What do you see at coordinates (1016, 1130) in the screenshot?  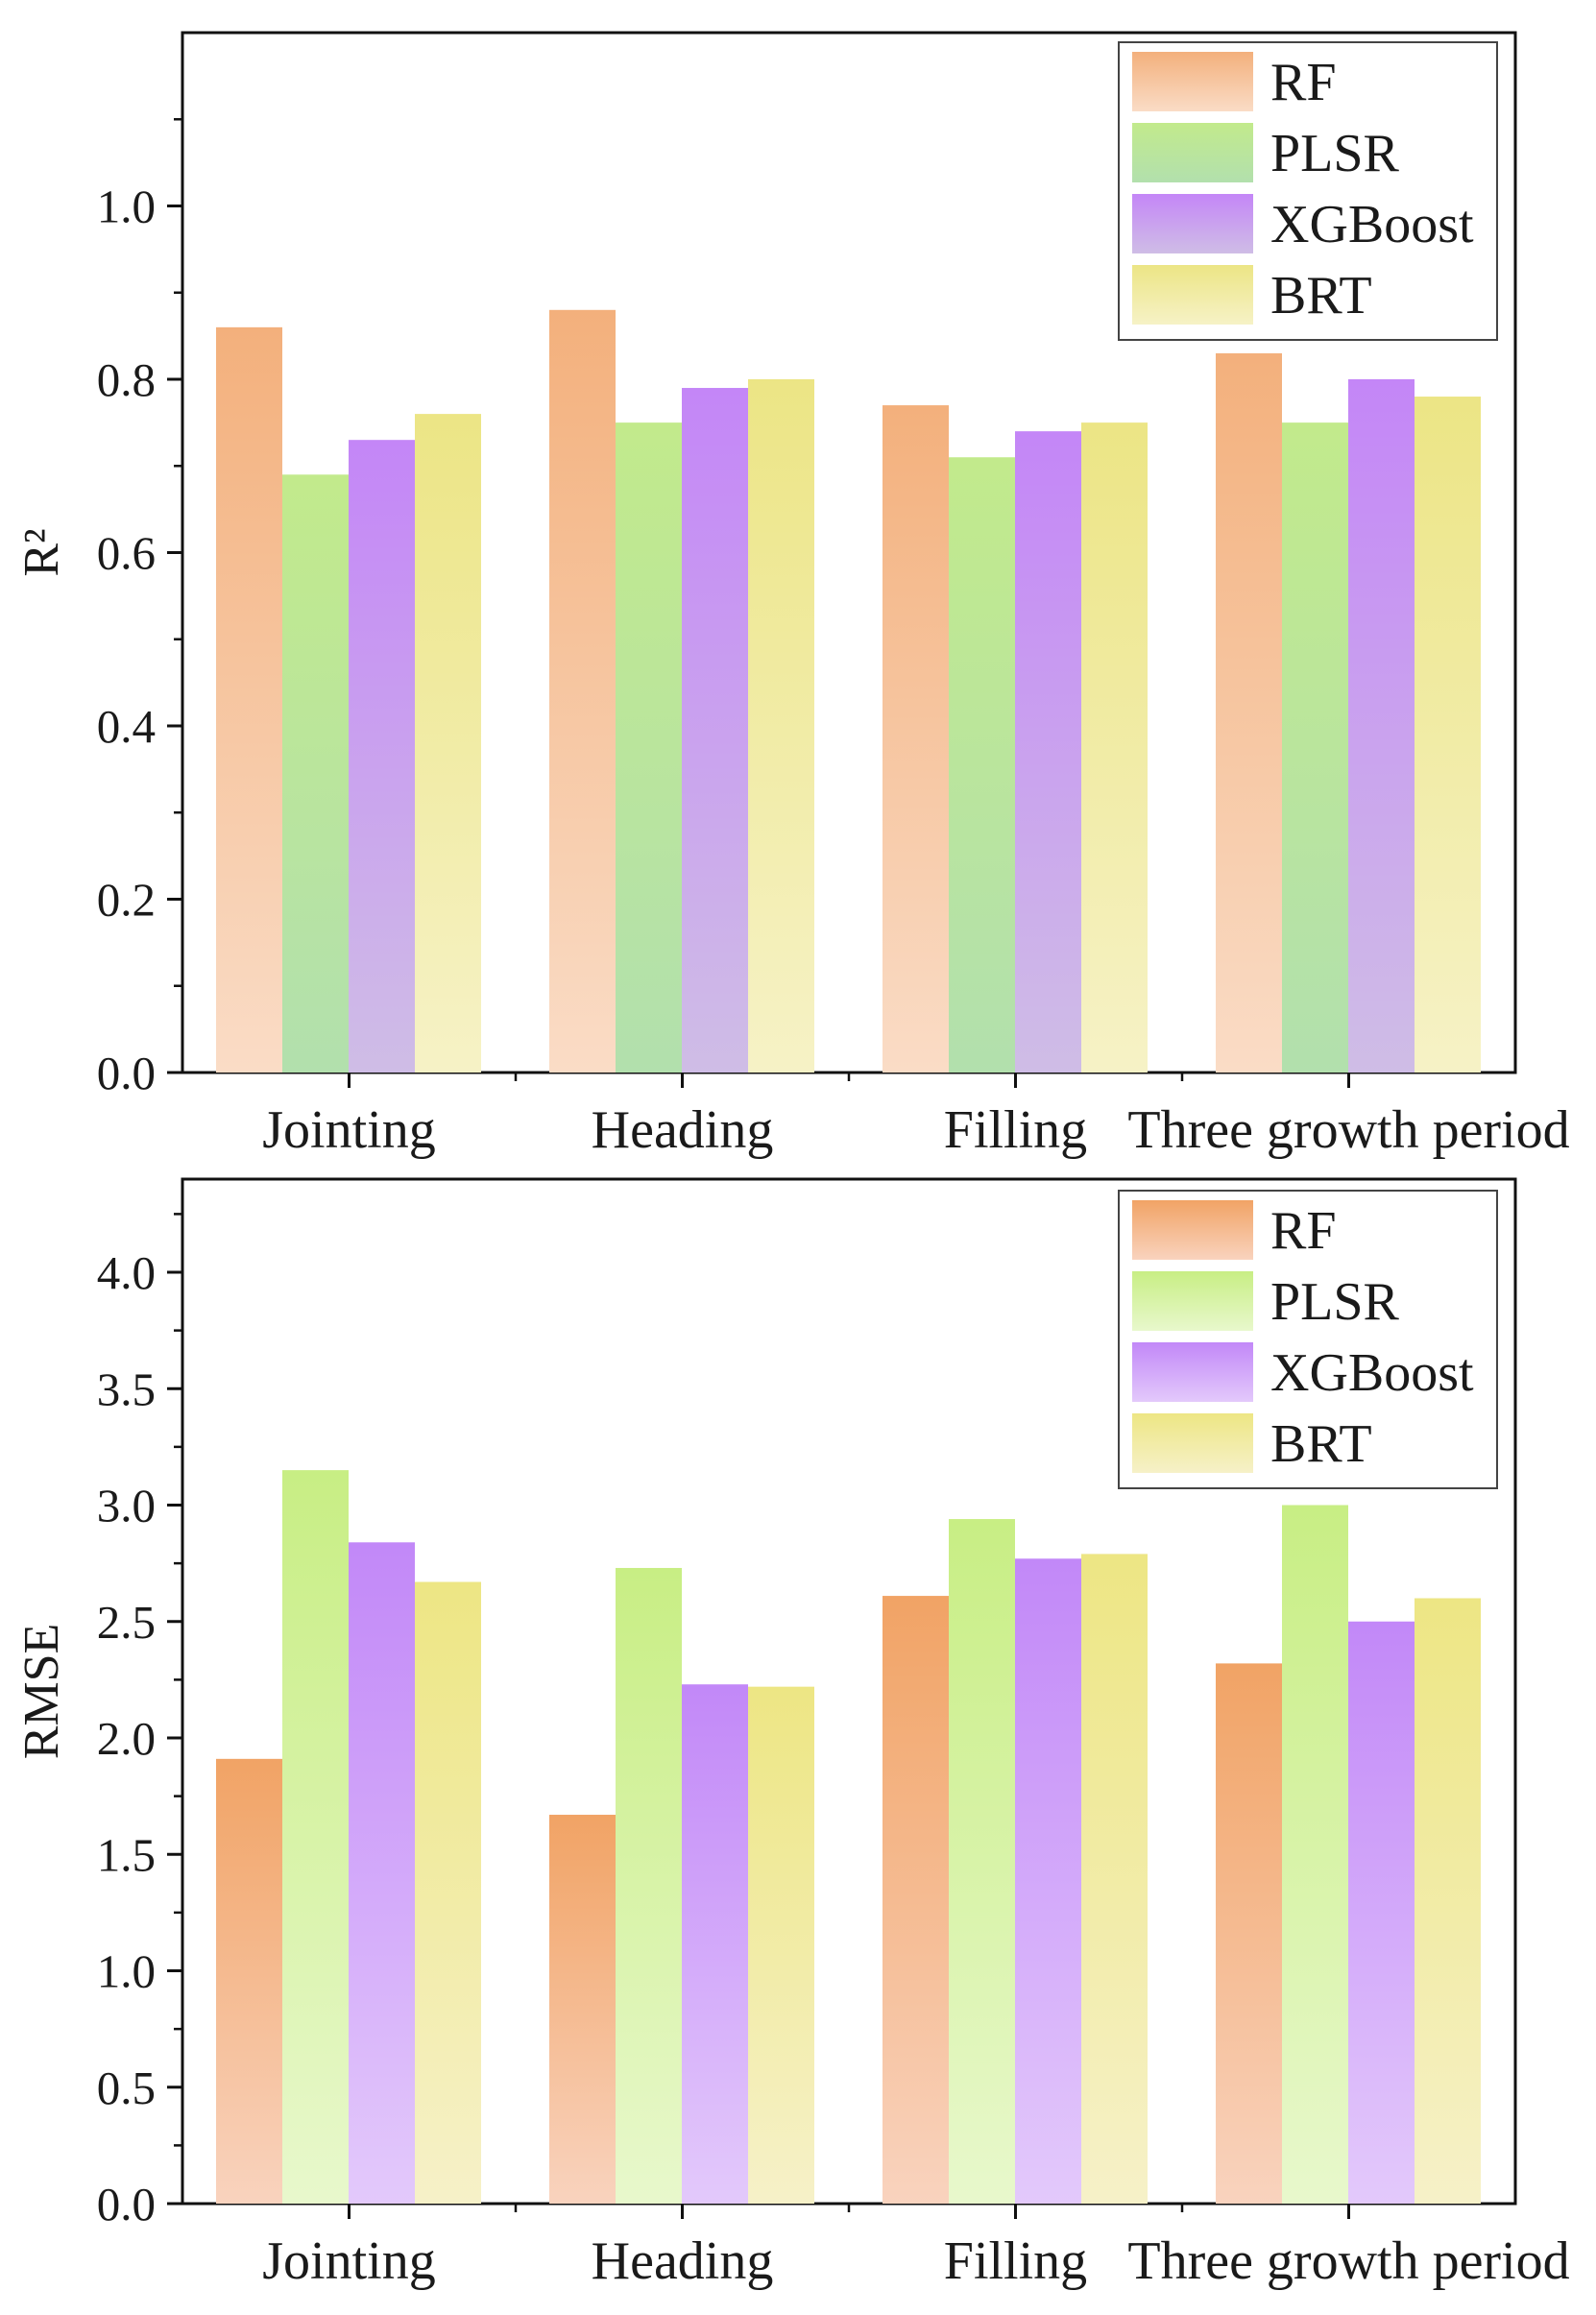 I see `r2-x-label-filling: Filling` at bounding box center [1016, 1130].